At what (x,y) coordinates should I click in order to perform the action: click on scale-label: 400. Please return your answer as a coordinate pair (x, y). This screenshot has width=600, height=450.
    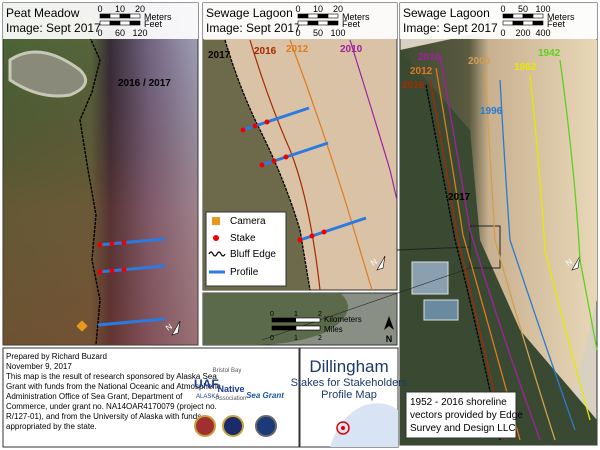
    Looking at the image, I should click on (542, 33).